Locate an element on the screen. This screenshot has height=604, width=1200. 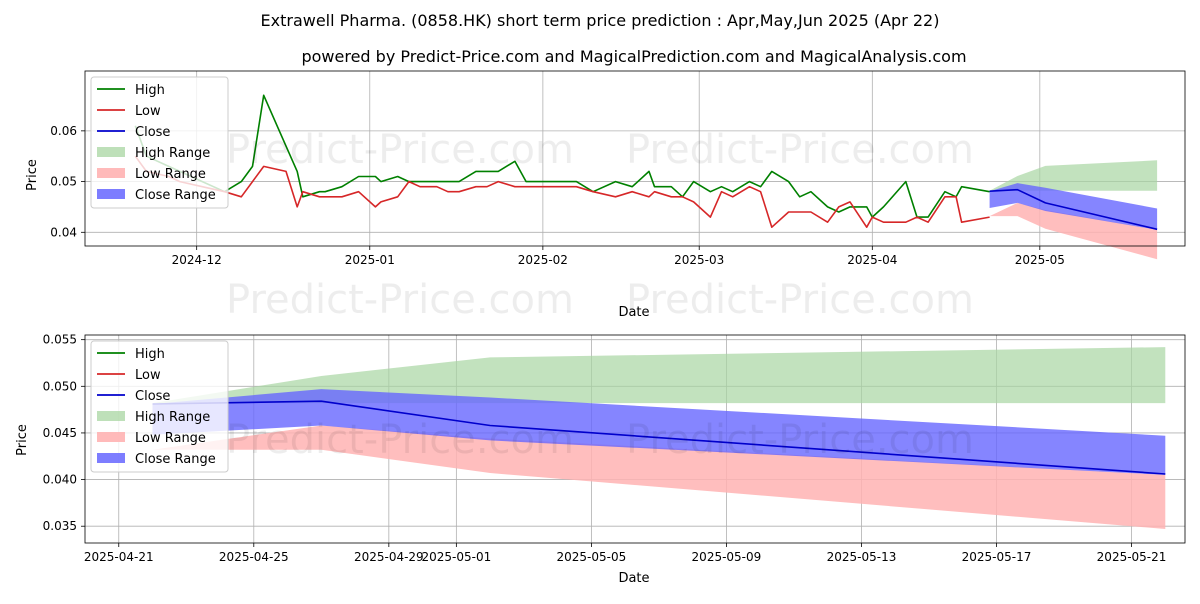
top-x-axis-label: Date is located at coordinates (633, 312).